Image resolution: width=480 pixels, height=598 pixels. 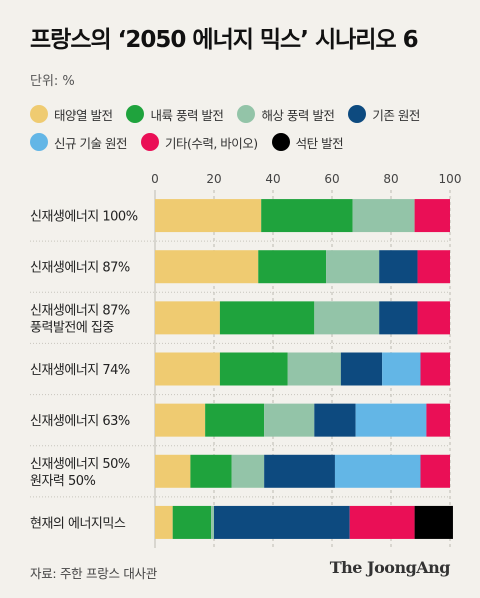 What do you see at coordinates (224, 40) in the screenshot?
I see `page-title: 프랑스의 ‘2050 에너지 믹스’ 시나리오 6` at bounding box center [224, 40].